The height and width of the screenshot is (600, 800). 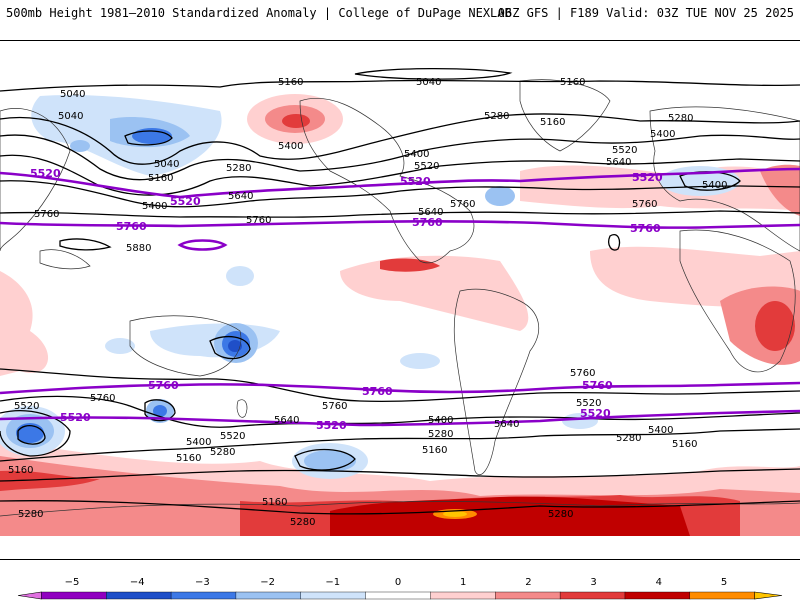 I want to click on colorbar-tick-label: 1, so click(x=463, y=582).